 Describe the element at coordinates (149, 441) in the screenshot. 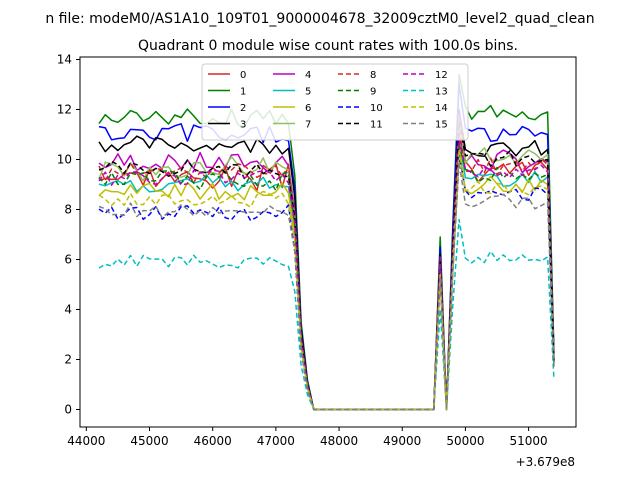

I see `x-tick-label: 45000` at that location.